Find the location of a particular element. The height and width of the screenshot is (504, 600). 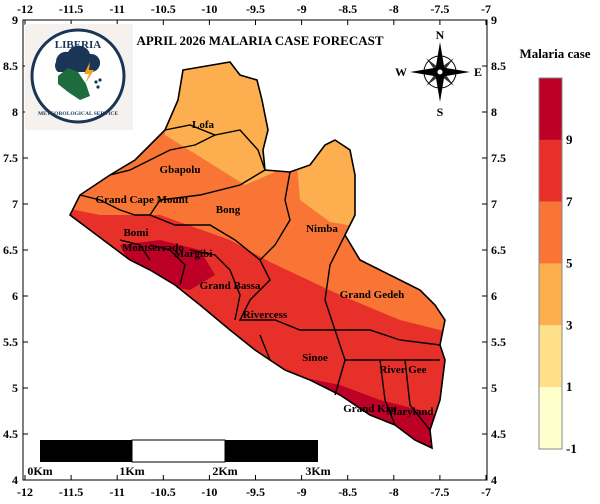

compass-rose-icon: N S E W is located at coordinates (438, 73).